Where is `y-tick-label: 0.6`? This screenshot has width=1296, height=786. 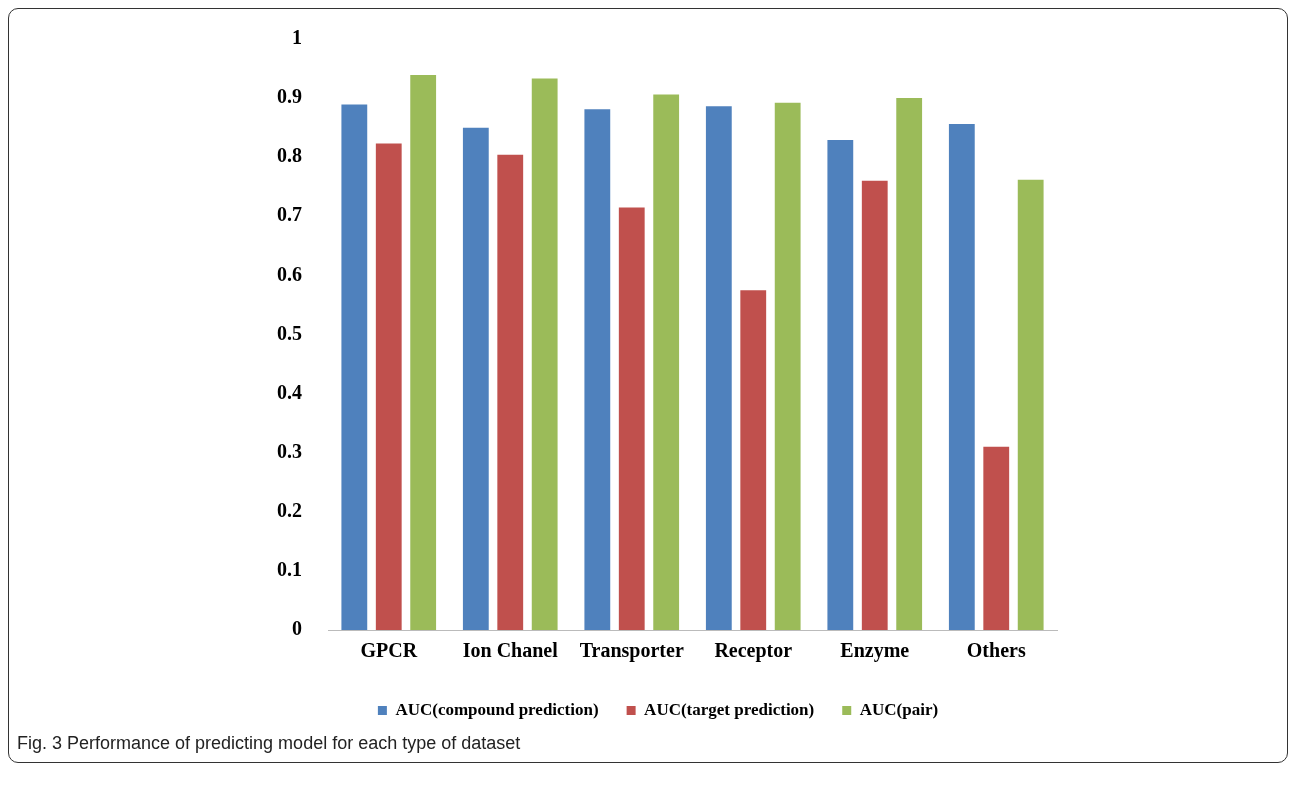
y-tick-label: 0.6 is located at coordinates (289, 273).